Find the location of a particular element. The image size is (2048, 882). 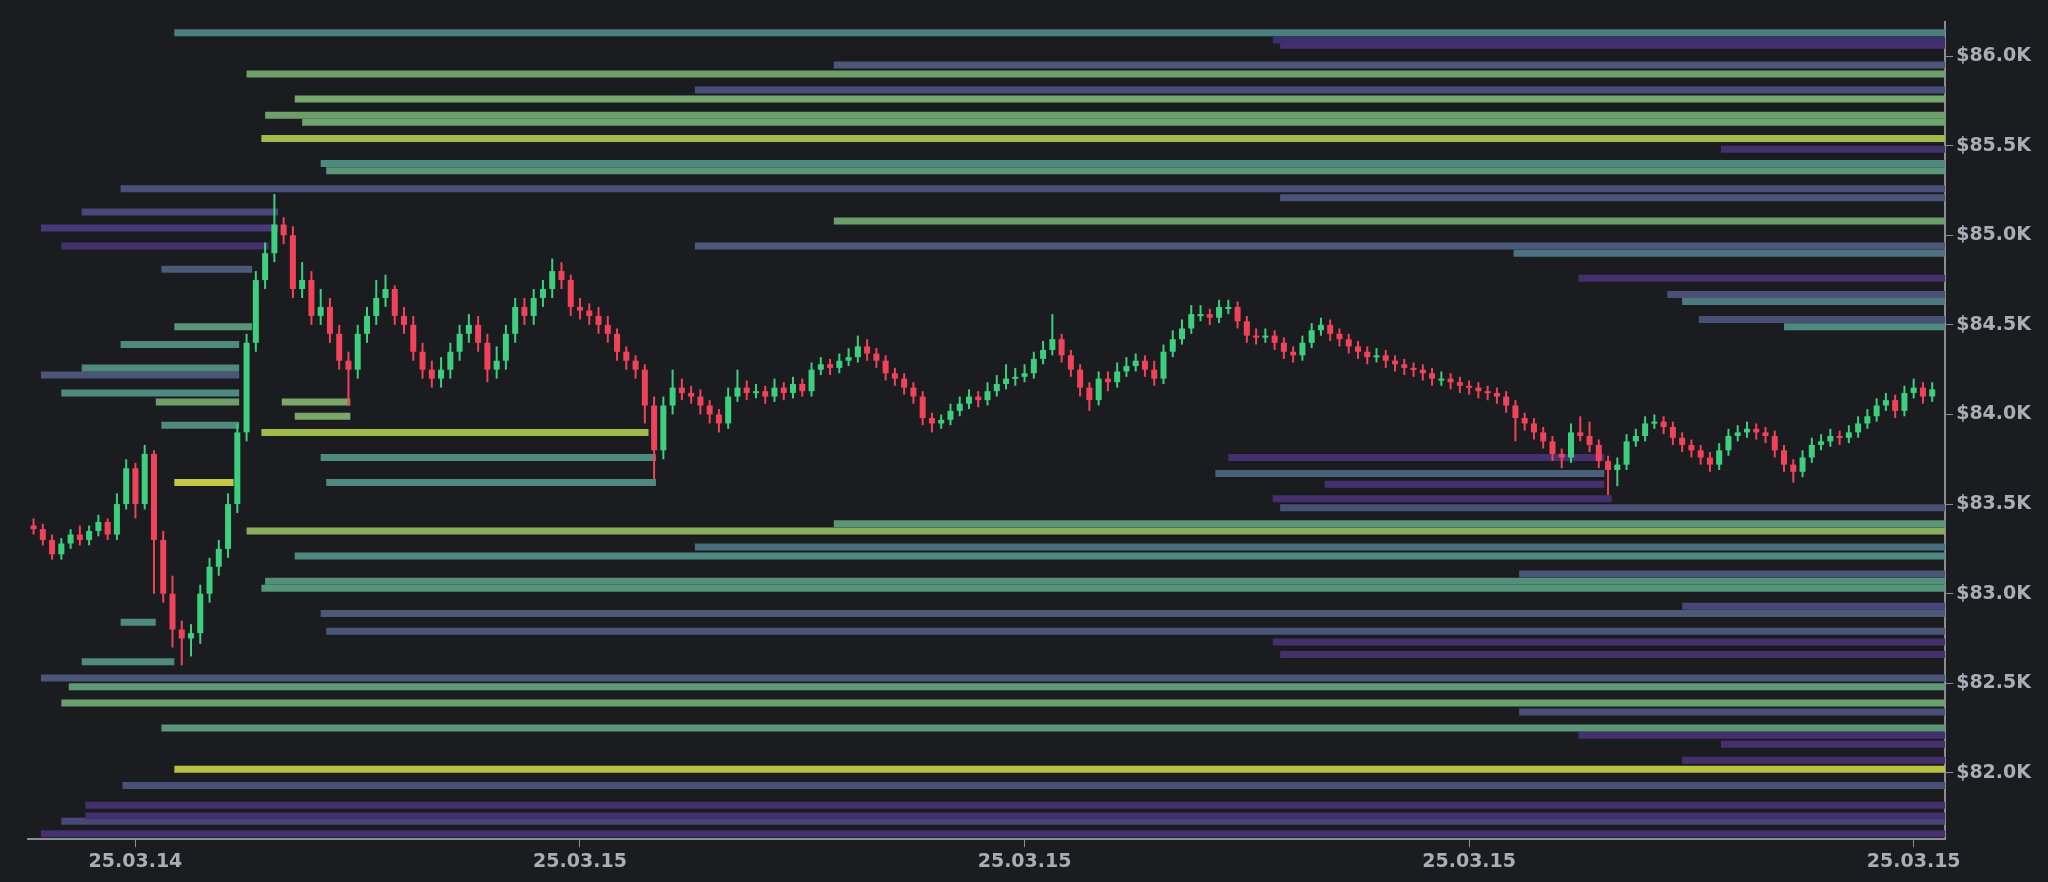

y-tick-label: $85.5K is located at coordinates (1994, 143).